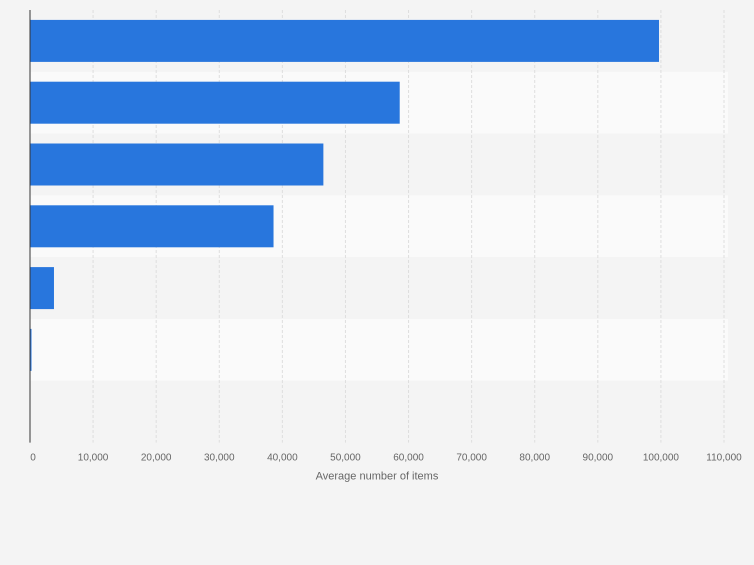 This screenshot has height=565, width=754. What do you see at coordinates (377, 477) in the screenshot?
I see `x-axis-label: Average number of items` at bounding box center [377, 477].